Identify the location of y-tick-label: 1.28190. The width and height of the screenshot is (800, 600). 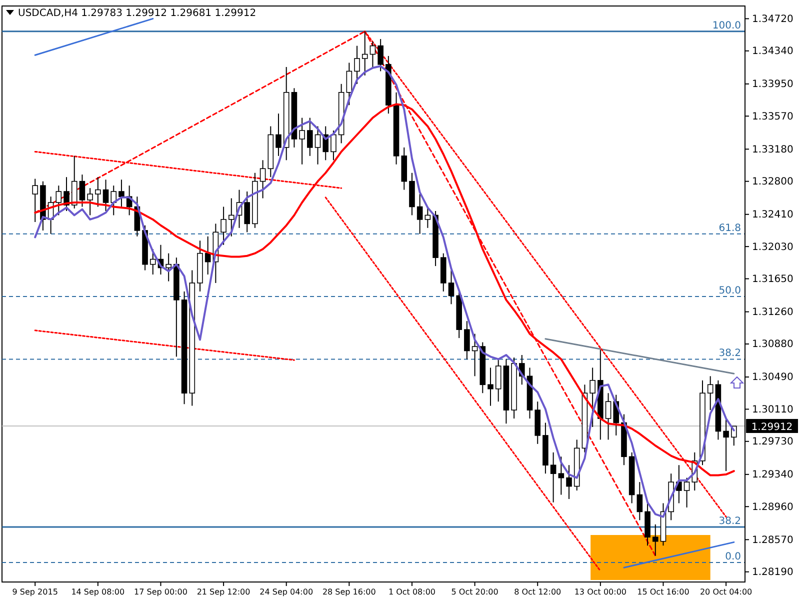
(773, 572).